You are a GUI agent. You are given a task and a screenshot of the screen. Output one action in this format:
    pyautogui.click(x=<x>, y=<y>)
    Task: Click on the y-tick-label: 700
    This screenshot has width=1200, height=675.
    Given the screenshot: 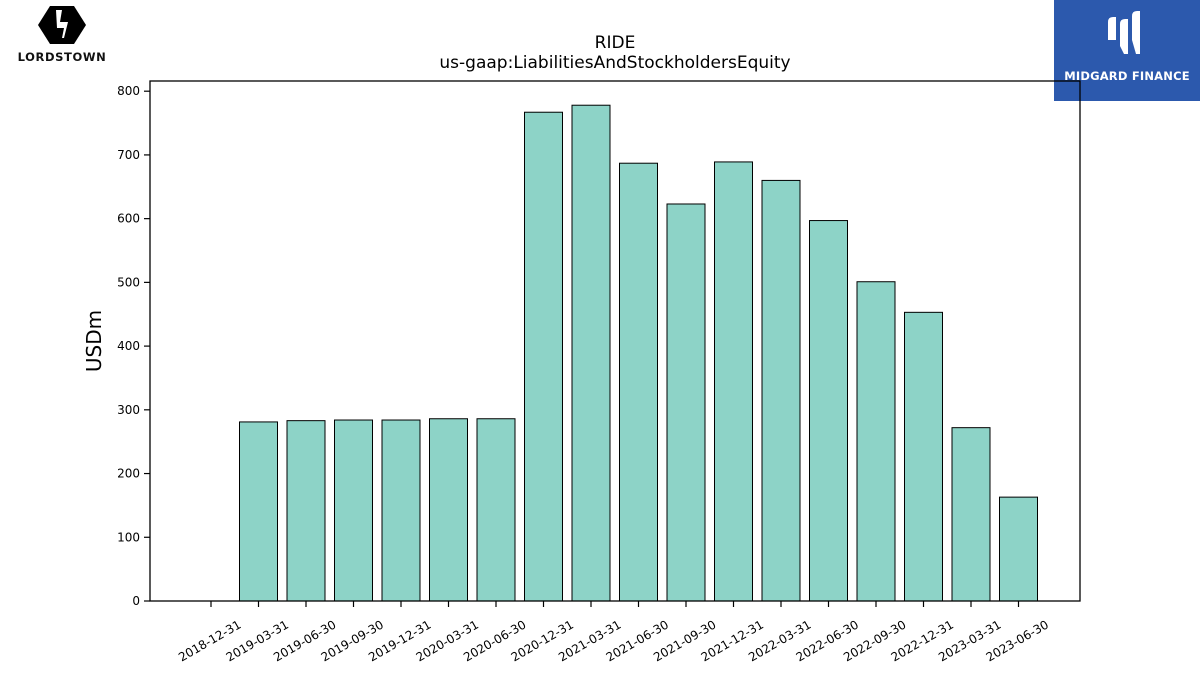 What is the action you would take?
    pyautogui.click(x=128, y=155)
    